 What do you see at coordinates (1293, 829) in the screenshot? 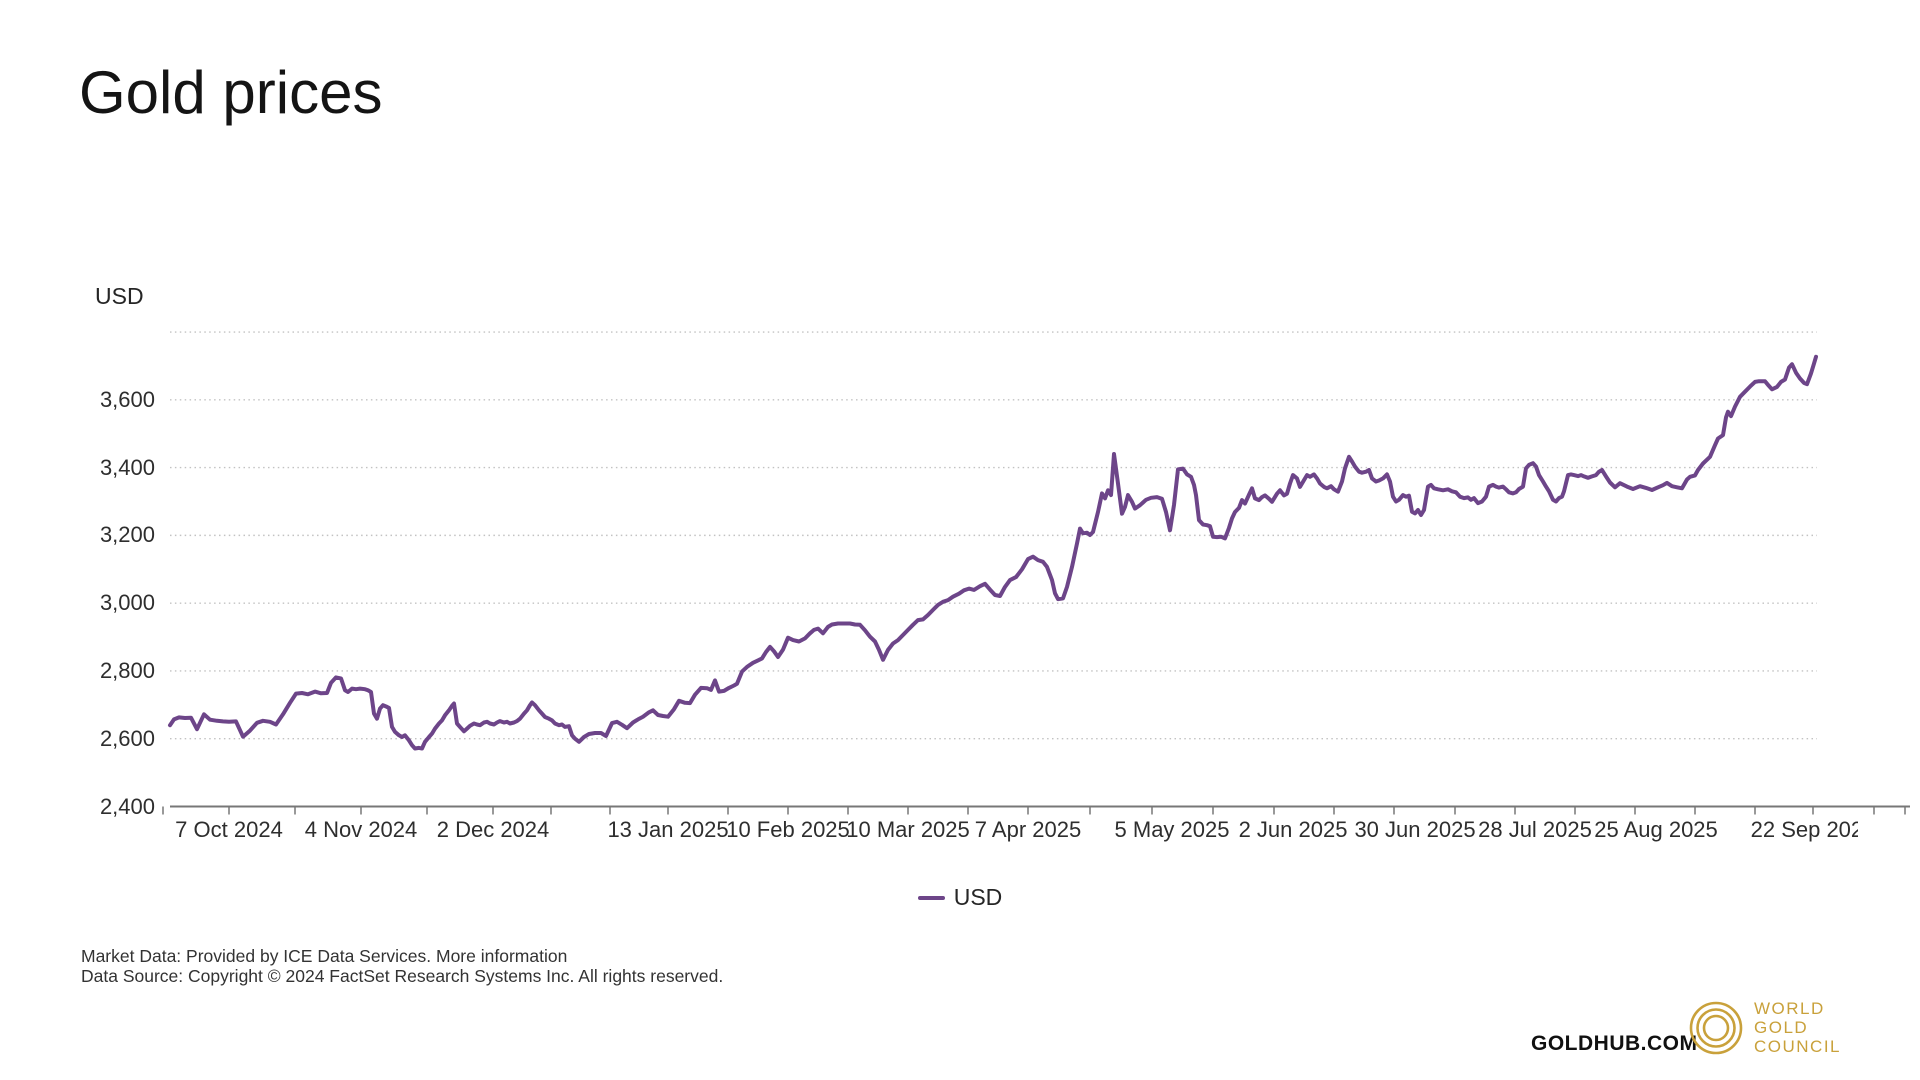
I see `x-tick-label: 2 Jun 2025` at bounding box center [1293, 829].